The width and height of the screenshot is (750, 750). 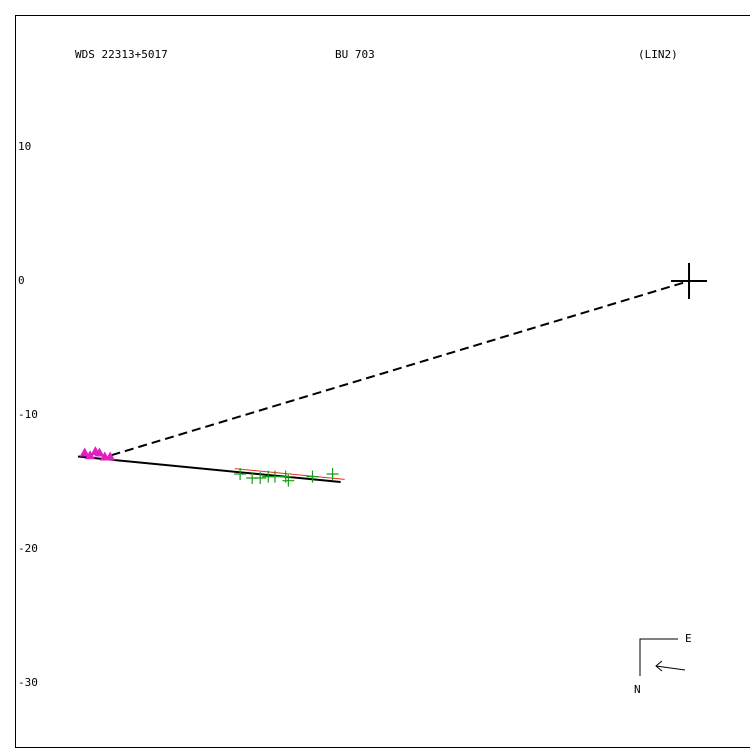 I want to click on compass-axes, so click(x=658, y=657).